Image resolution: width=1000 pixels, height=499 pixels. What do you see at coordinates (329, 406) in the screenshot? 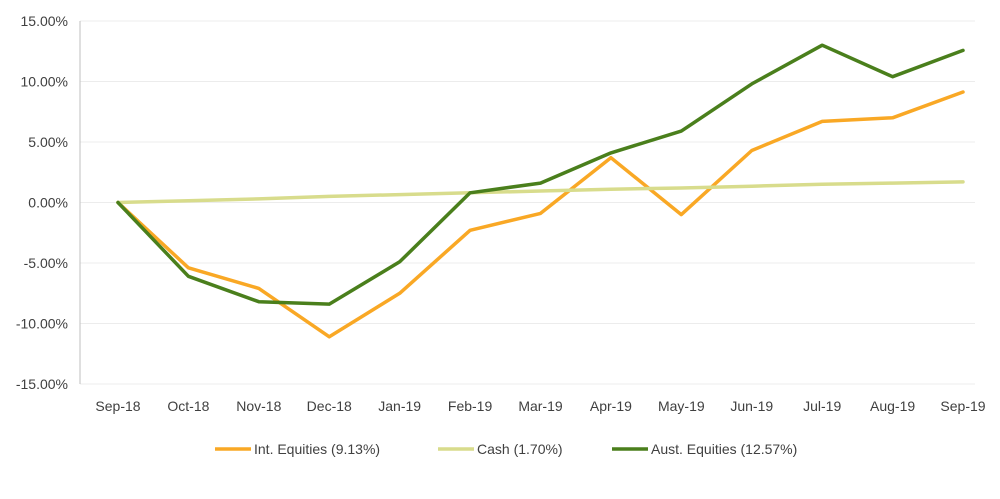
I see `x-tick-label: Dec-18` at bounding box center [329, 406].